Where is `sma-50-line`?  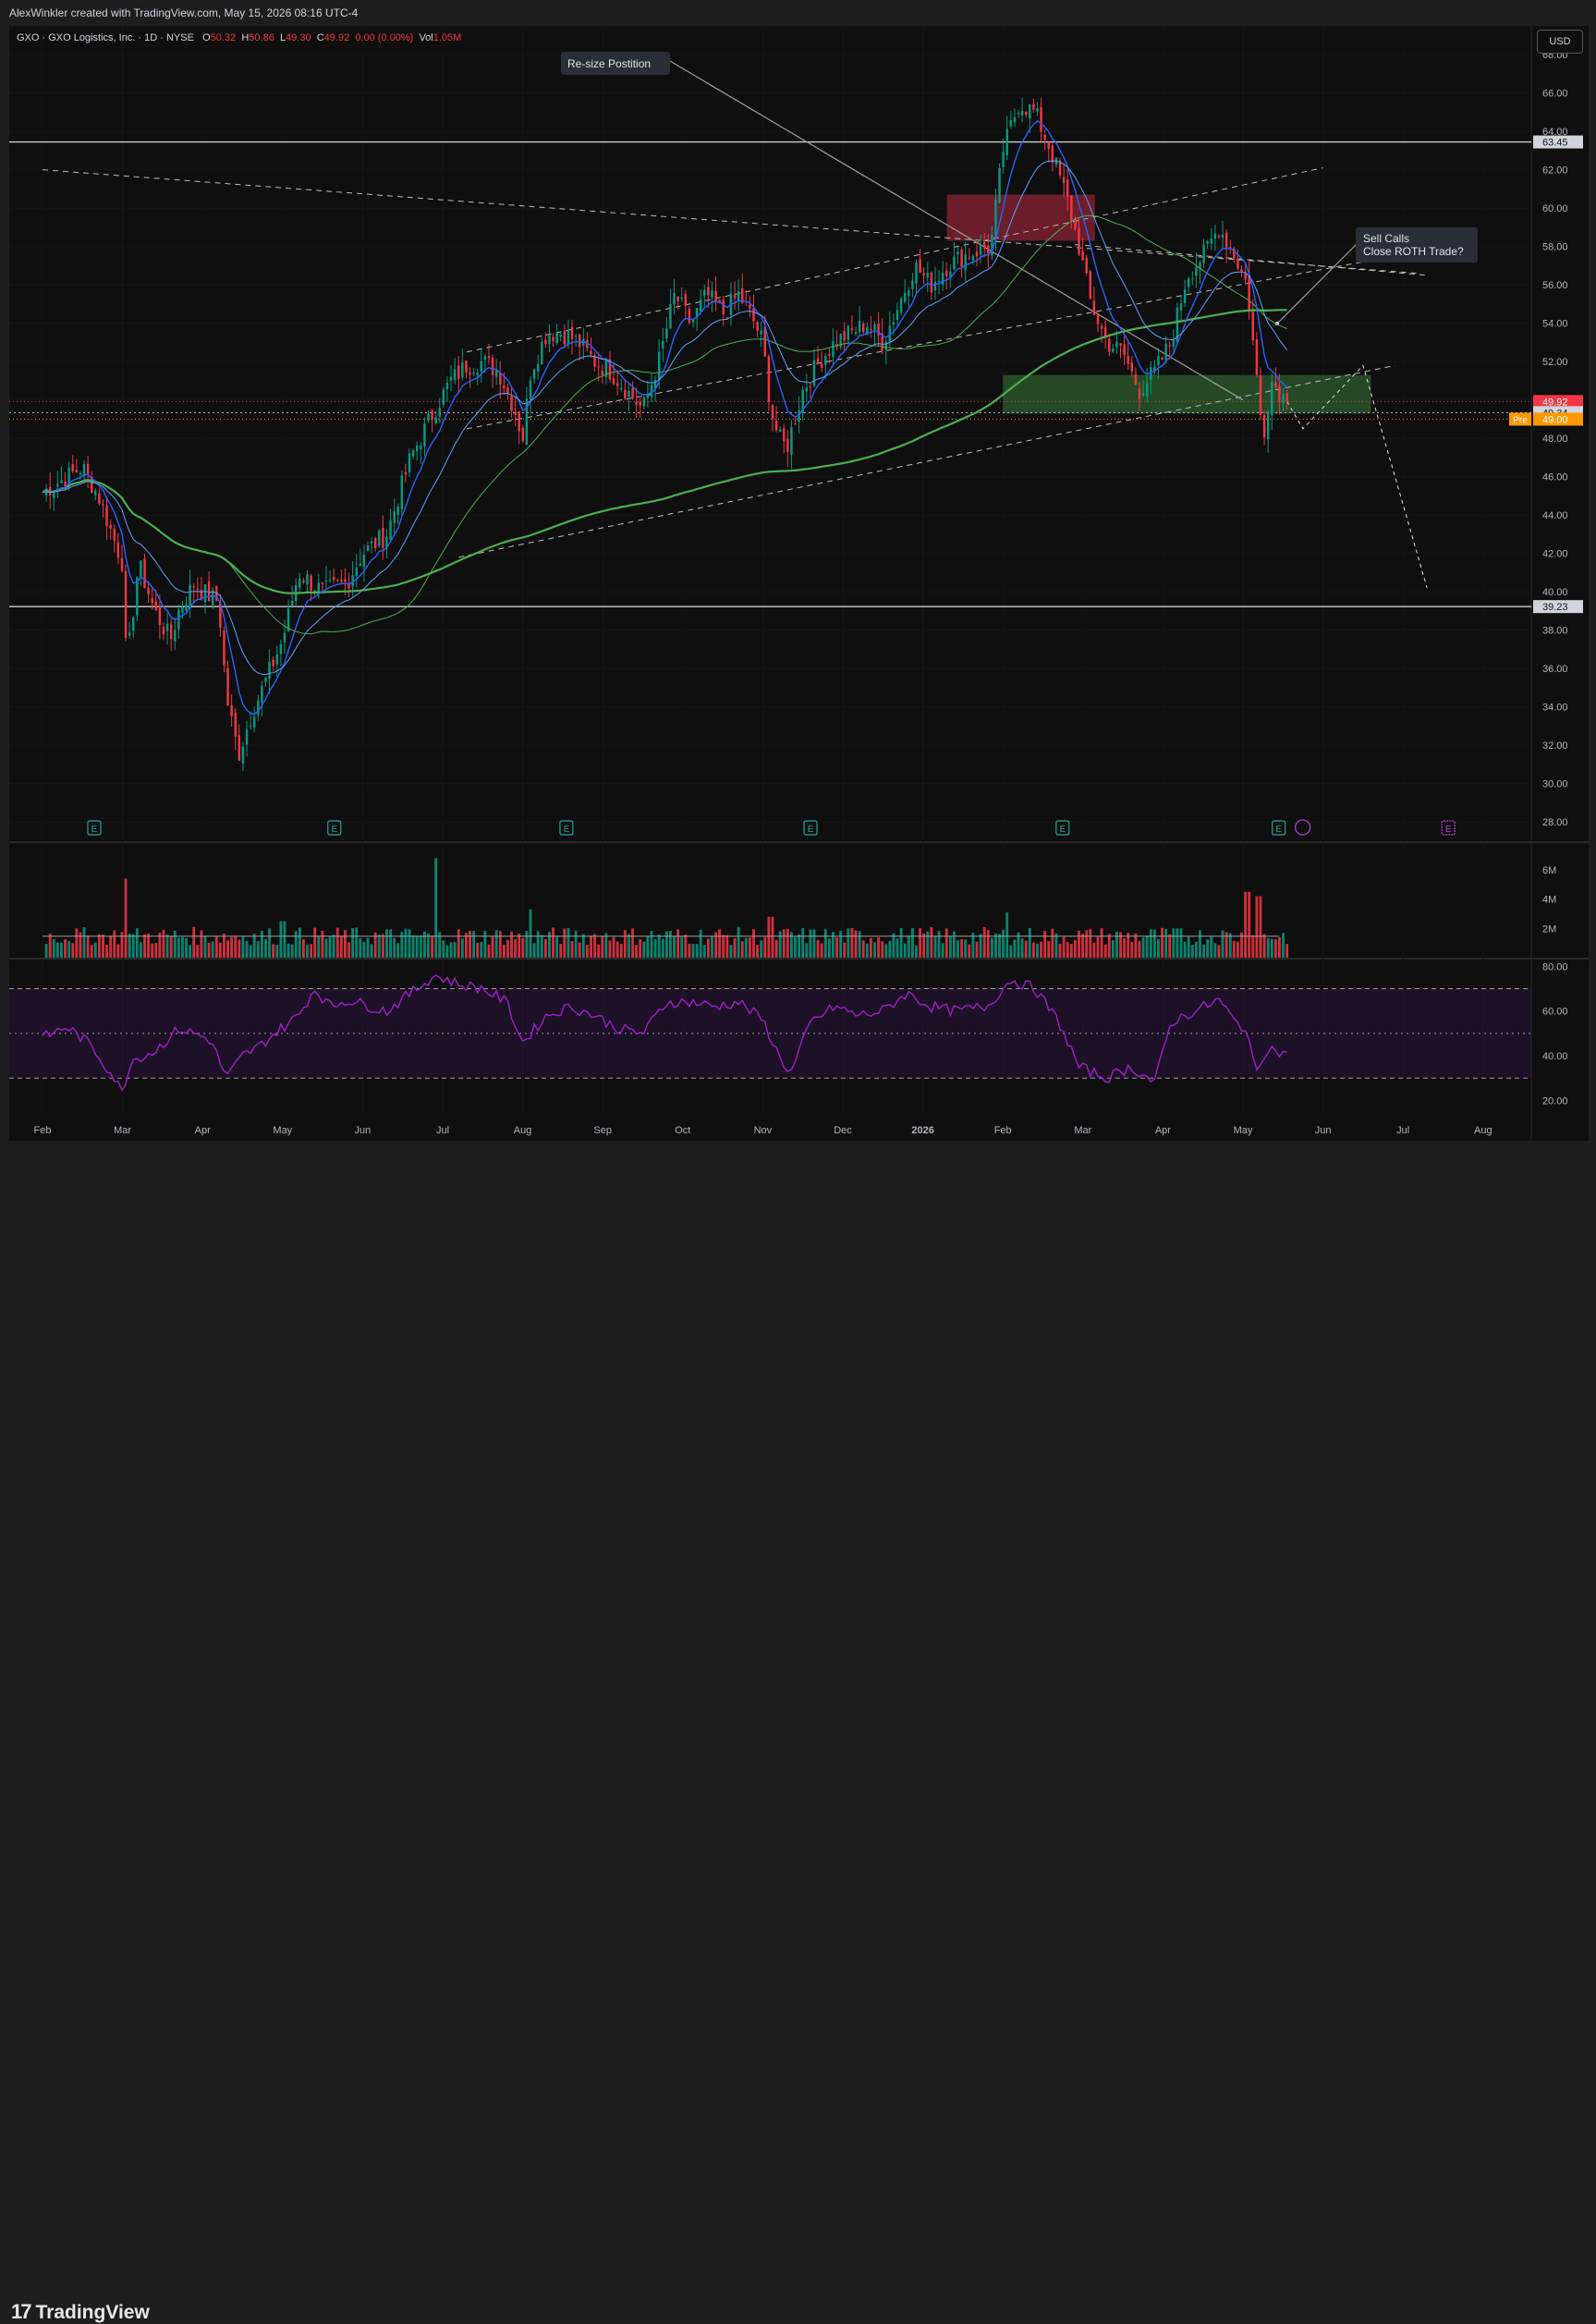 sma-50-line is located at coordinates (664, 424).